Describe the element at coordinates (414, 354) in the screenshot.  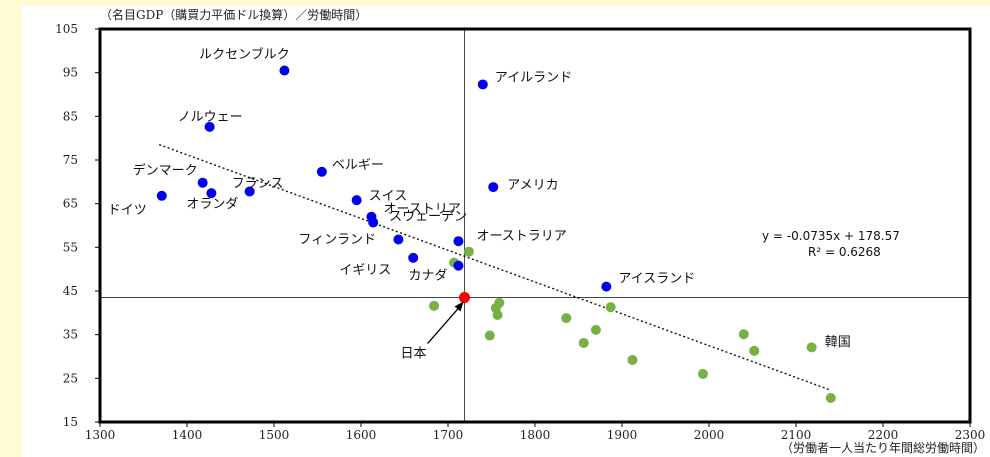
I see `point-label: 日本` at that location.